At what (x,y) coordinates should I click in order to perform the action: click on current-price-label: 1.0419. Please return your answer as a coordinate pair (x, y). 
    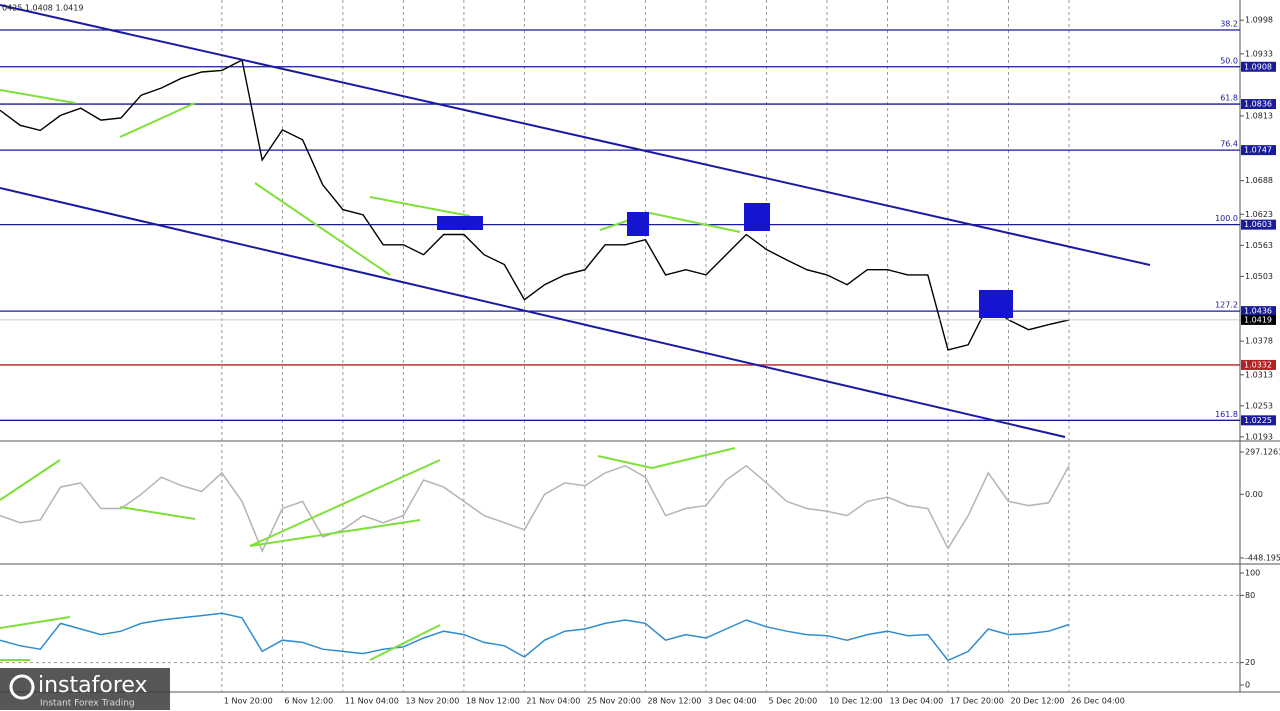
    Looking at the image, I should click on (1258, 319).